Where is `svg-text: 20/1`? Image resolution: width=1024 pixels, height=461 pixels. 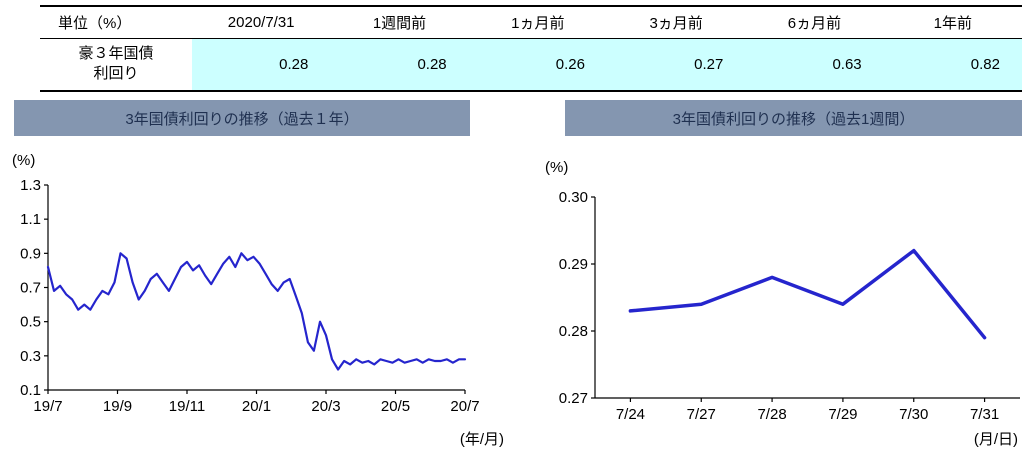
svg-text: 20/1 is located at coordinates (256, 406).